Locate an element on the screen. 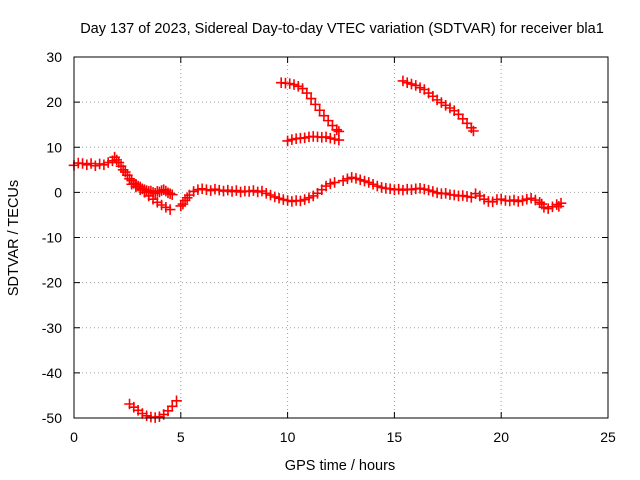  x-tick-label: 25 is located at coordinates (608, 437).